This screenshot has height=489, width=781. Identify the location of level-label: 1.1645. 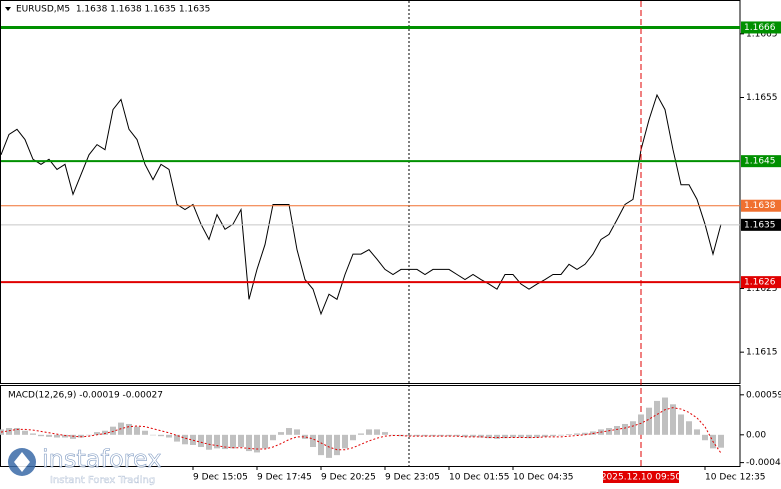
(760, 162).